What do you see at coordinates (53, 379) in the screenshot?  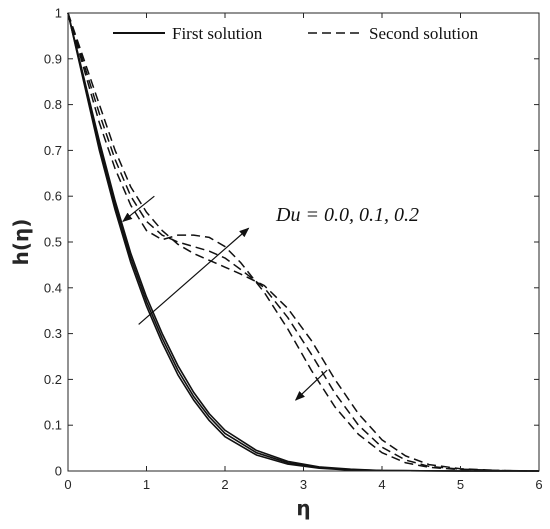 I see `y-tick-label: 0.2` at bounding box center [53, 379].